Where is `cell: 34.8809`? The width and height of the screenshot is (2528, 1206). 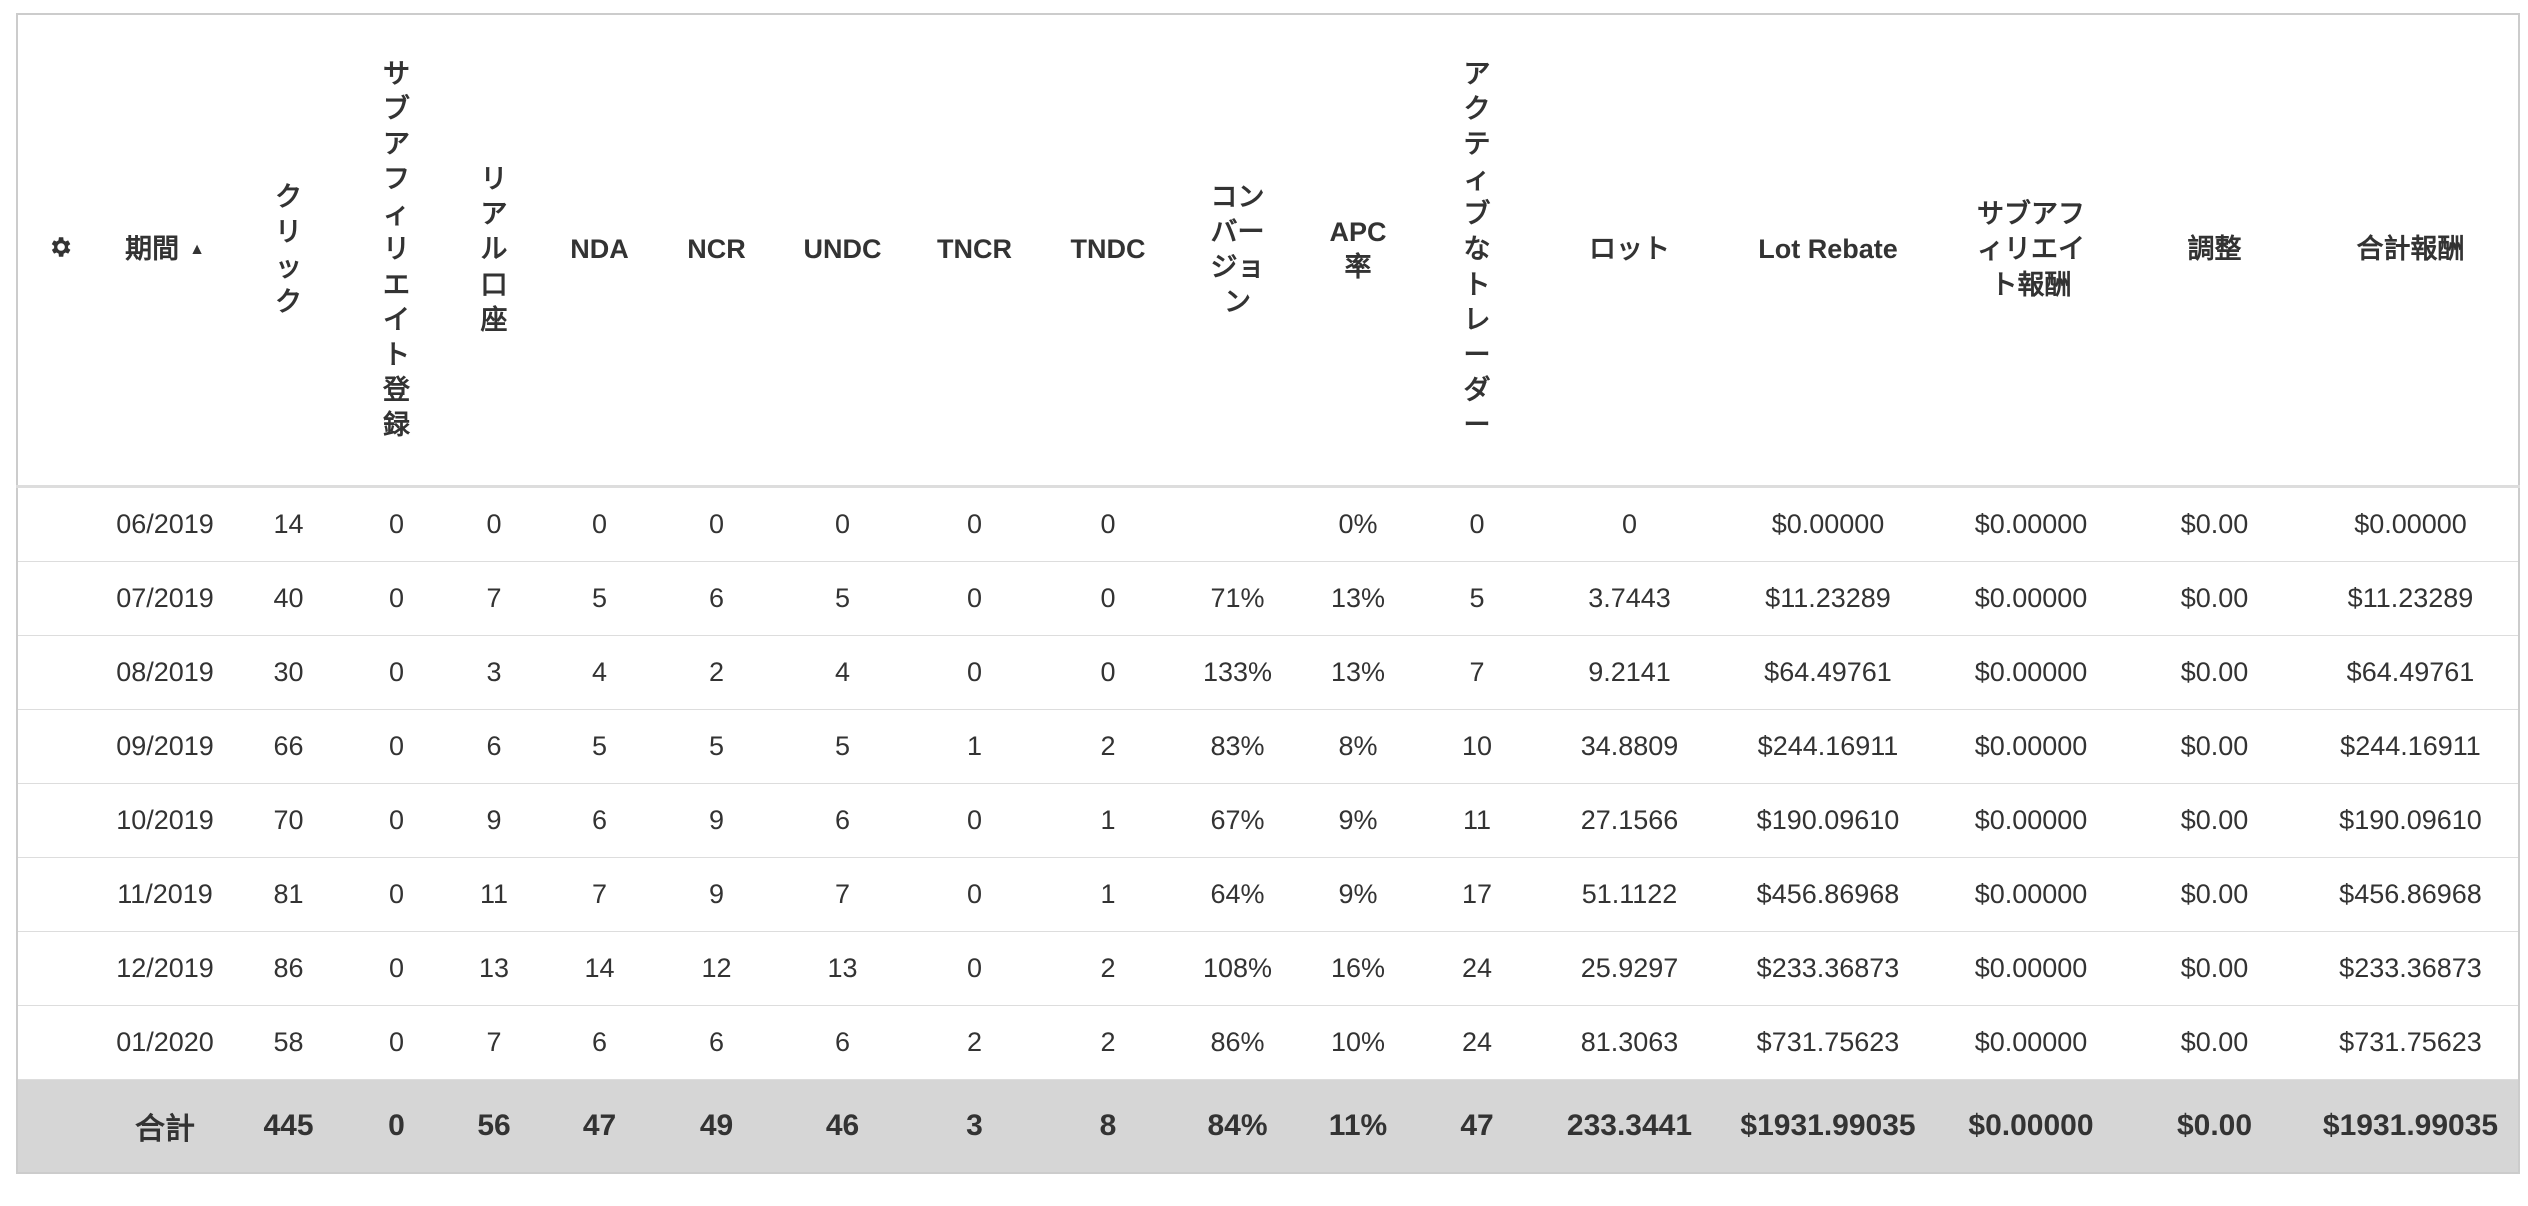 cell: 34.8809 is located at coordinates (1629, 746).